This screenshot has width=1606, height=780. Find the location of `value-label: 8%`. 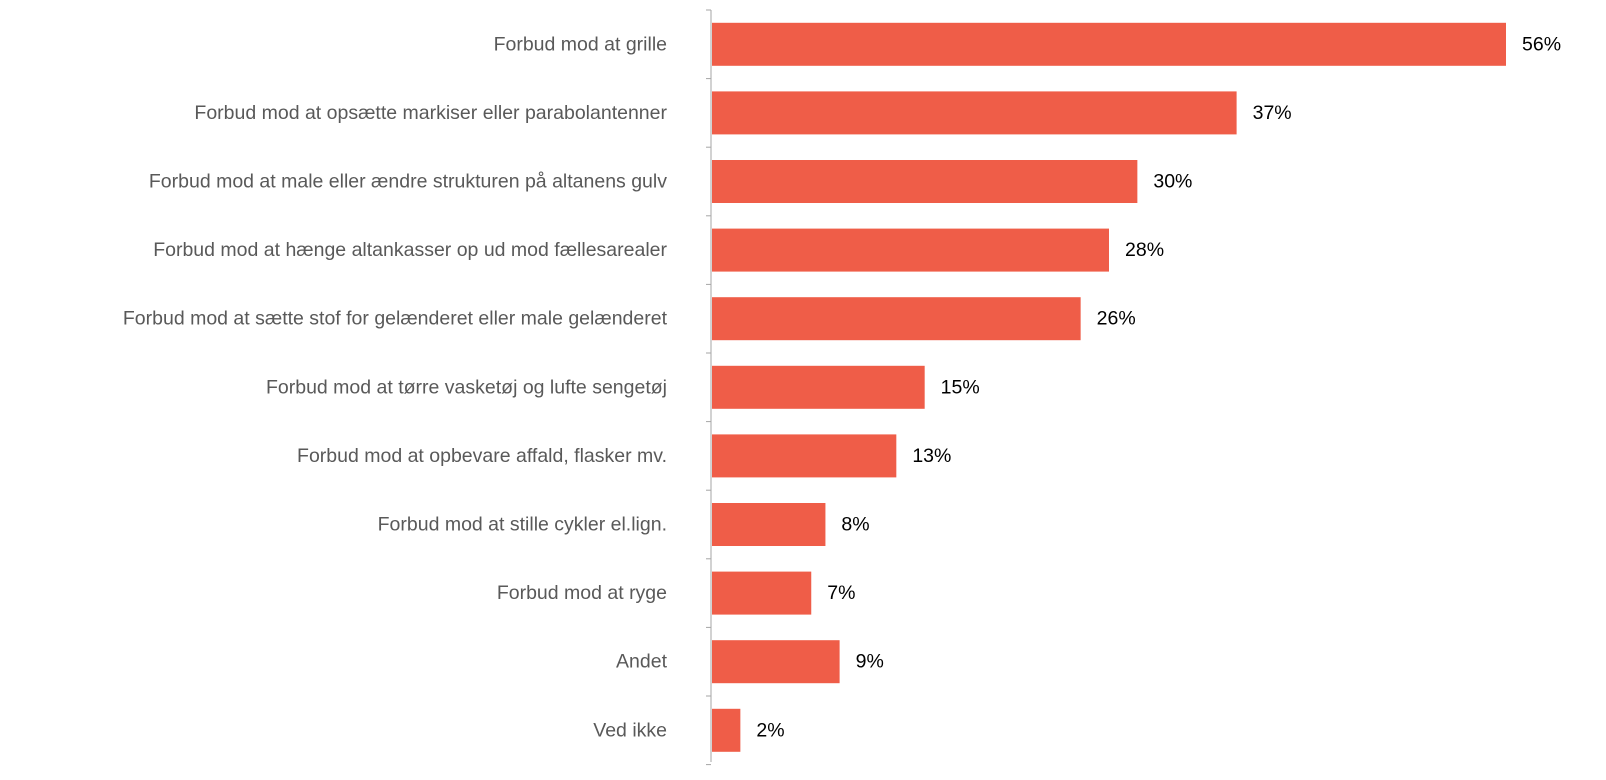

value-label: 8% is located at coordinates (855, 525).